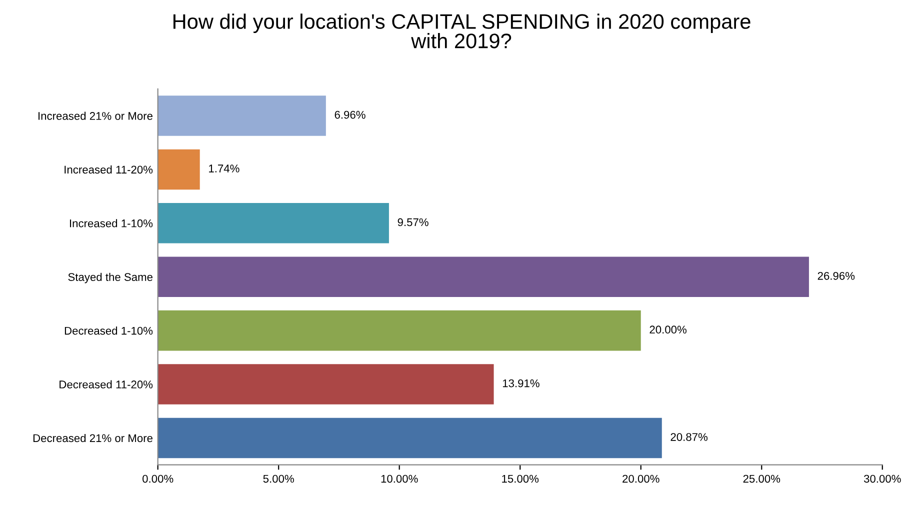  Describe the element at coordinates (95, 116) in the screenshot. I see `y-tick-label: Increased 21% or More` at that location.